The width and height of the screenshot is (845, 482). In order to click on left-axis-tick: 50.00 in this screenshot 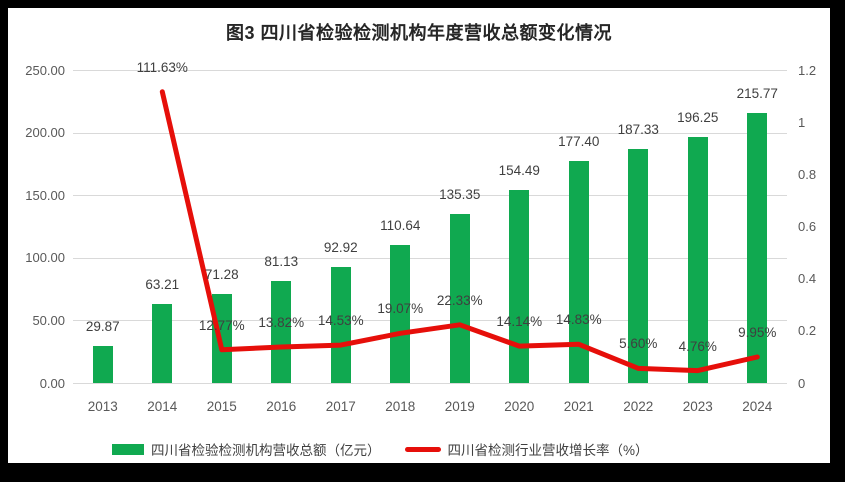, I will do `click(48, 320)`.